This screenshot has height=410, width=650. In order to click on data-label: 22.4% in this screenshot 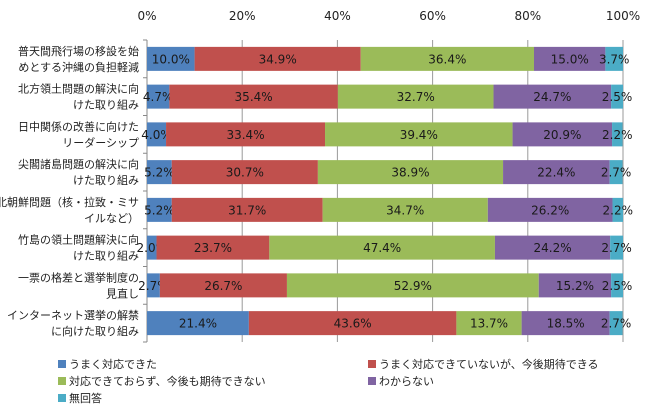, I will do `click(556, 173)`.